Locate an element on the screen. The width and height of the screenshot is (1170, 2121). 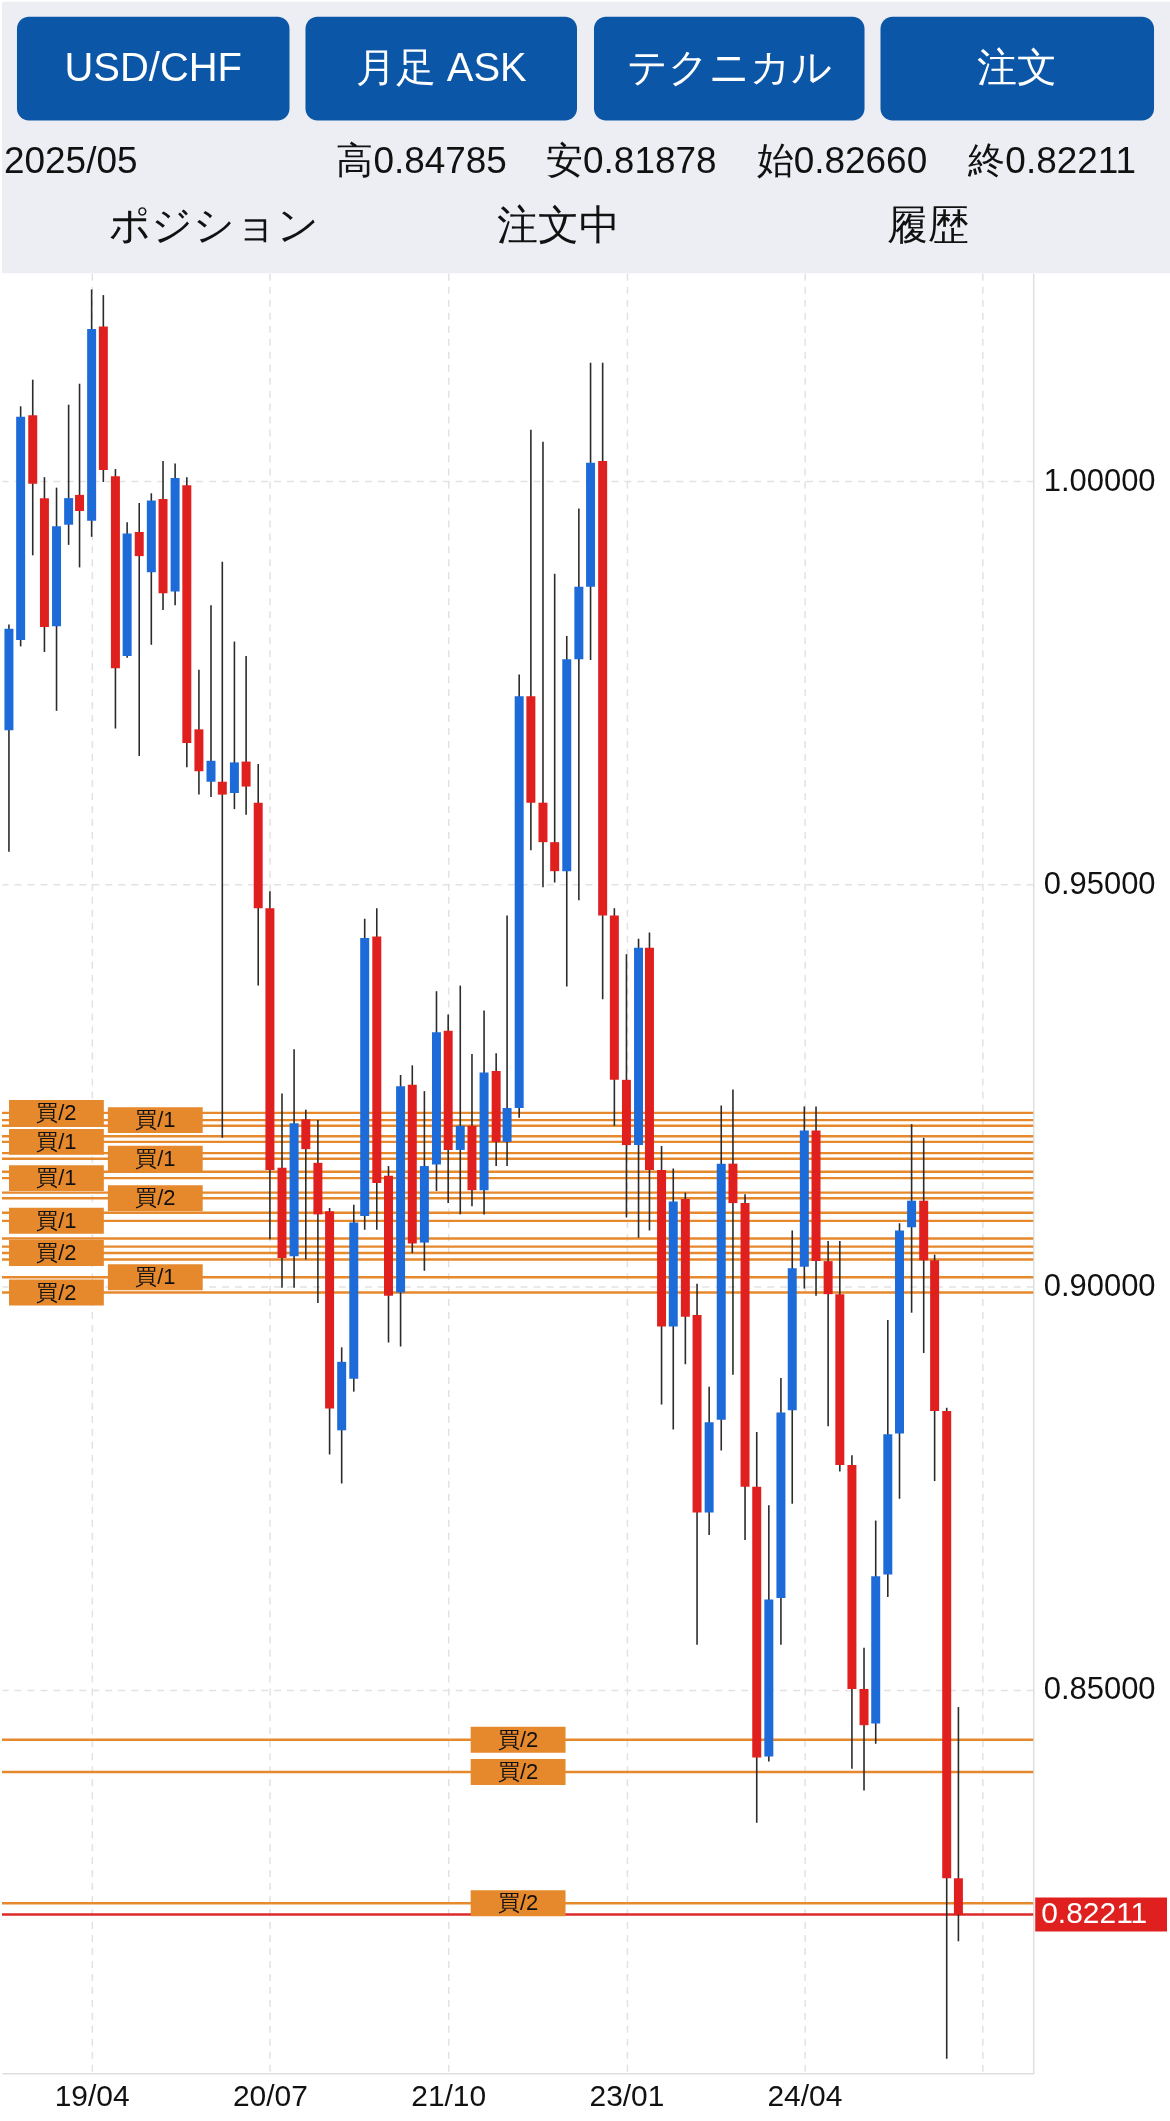
x-tick-label: 23/01 is located at coordinates (627, 2095).